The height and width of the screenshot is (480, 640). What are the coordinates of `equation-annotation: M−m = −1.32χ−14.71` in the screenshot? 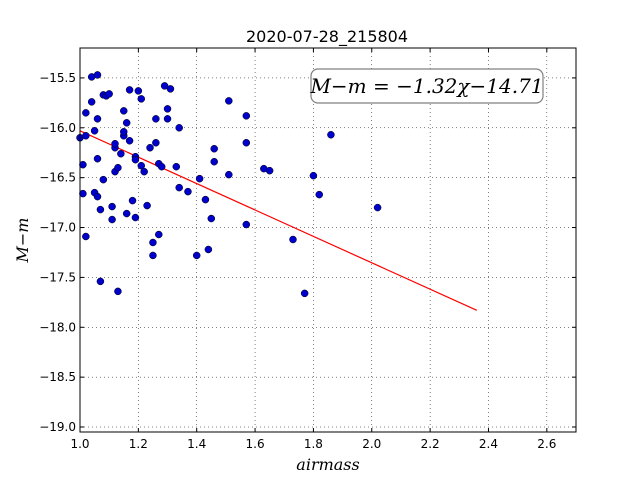 It's located at (426, 86).